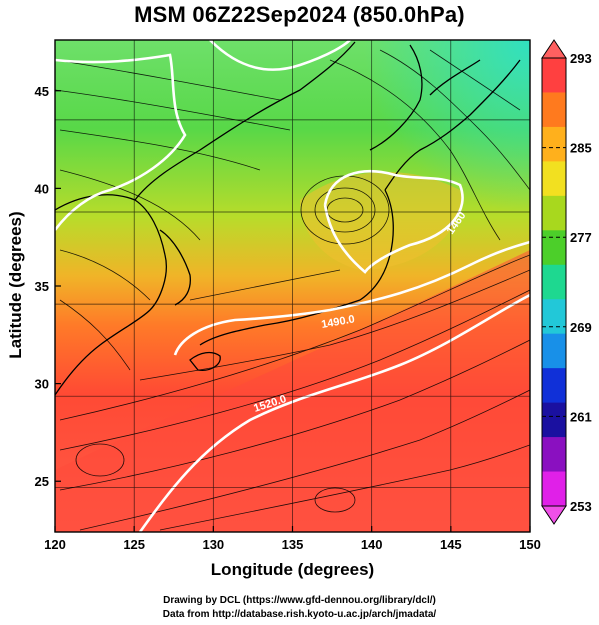 This screenshot has width=599, height=625. Describe the element at coordinates (15, 285) in the screenshot. I see `y-axis-label: Latitude (degrees)` at that location.